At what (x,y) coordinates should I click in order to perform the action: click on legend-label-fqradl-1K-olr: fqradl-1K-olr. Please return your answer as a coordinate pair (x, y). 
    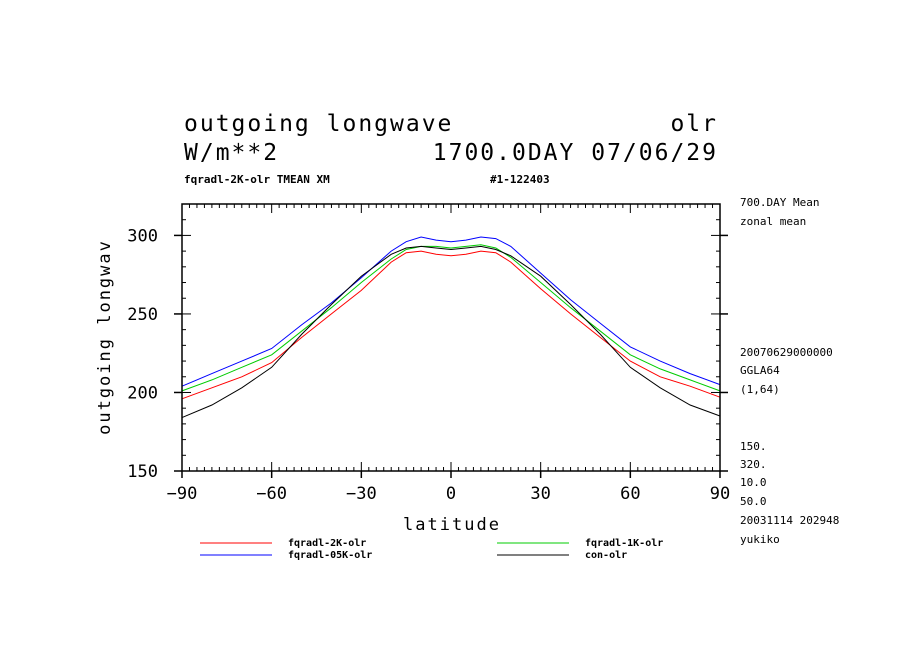
    Looking at the image, I should click on (624, 543).